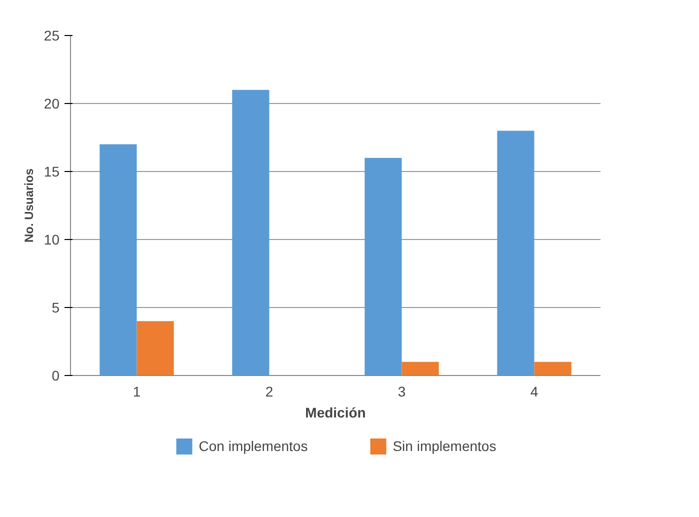 The height and width of the screenshot is (517, 699). I want to click on x-tick-label: 4, so click(534, 392).